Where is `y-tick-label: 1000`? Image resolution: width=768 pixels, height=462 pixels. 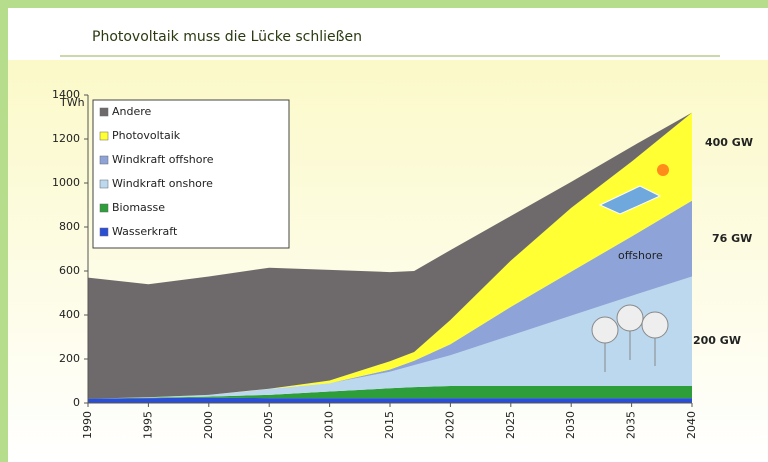 y-tick-label: 1000 is located at coordinates (66, 182).